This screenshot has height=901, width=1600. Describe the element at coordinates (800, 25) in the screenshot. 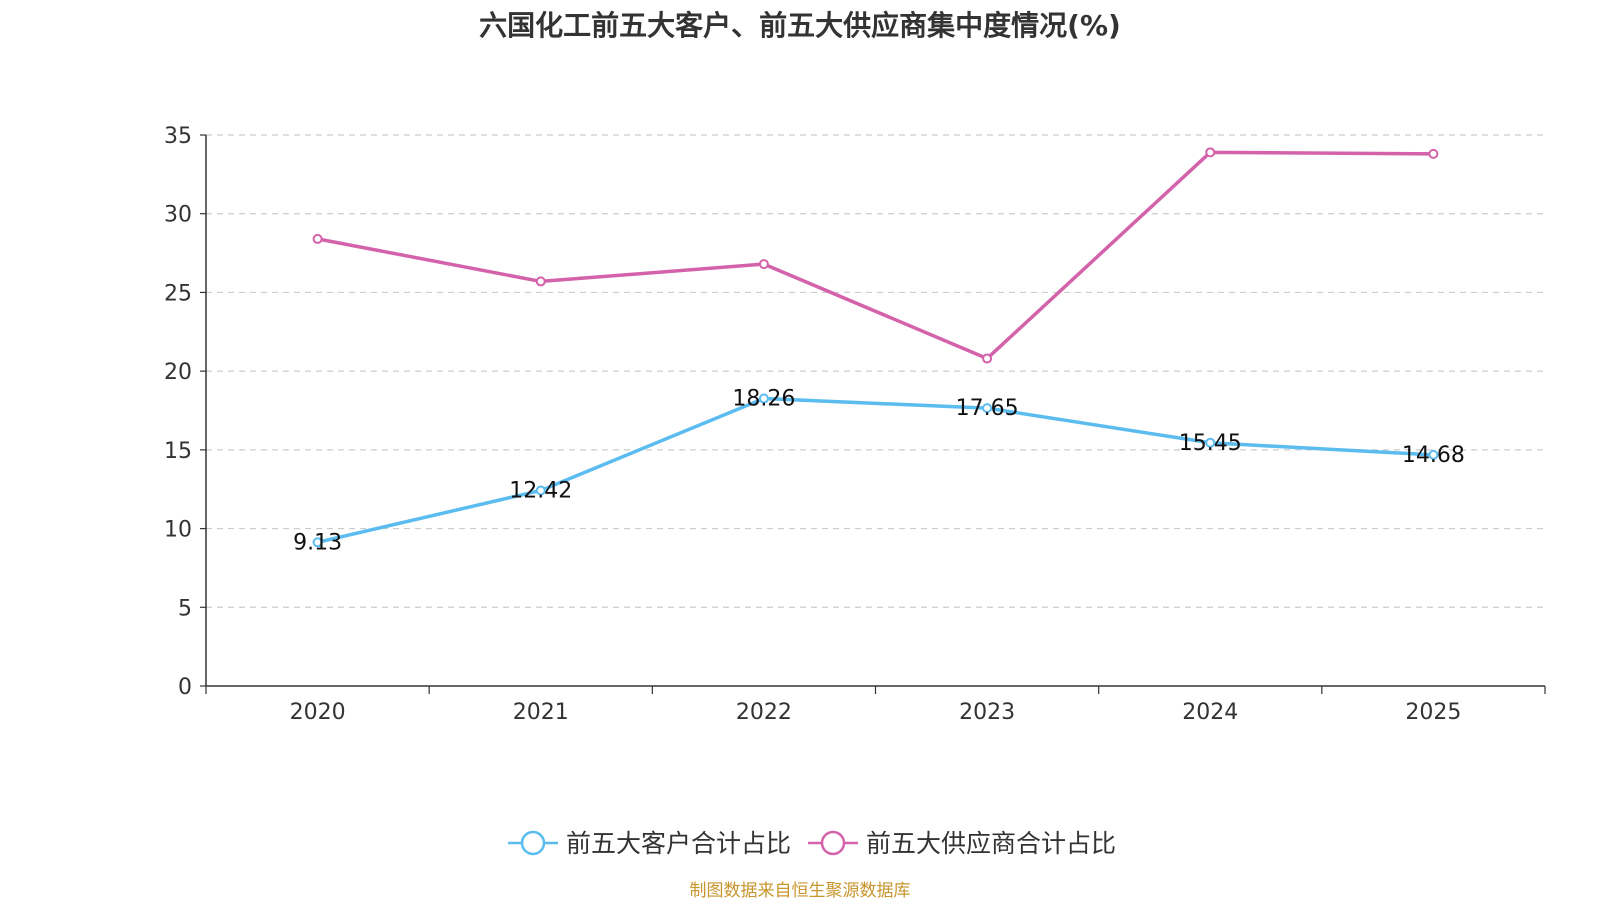

I see `chart-title: 六国化工前五大客户、前五大供应商集中度情况(%)` at that location.